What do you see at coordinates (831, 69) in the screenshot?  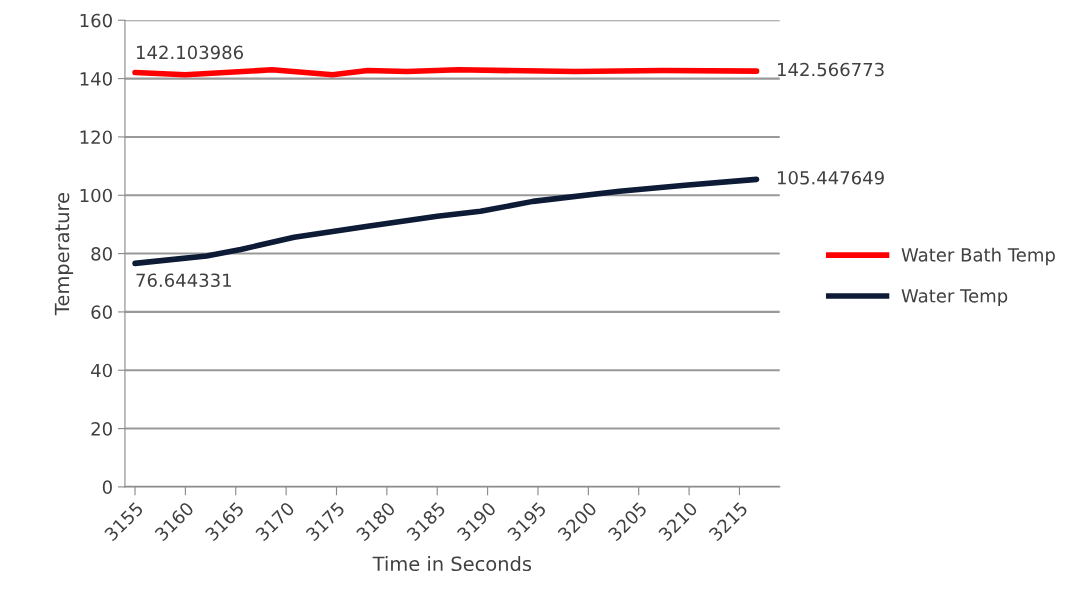 I see `data-label: 142.566773` at bounding box center [831, 69].